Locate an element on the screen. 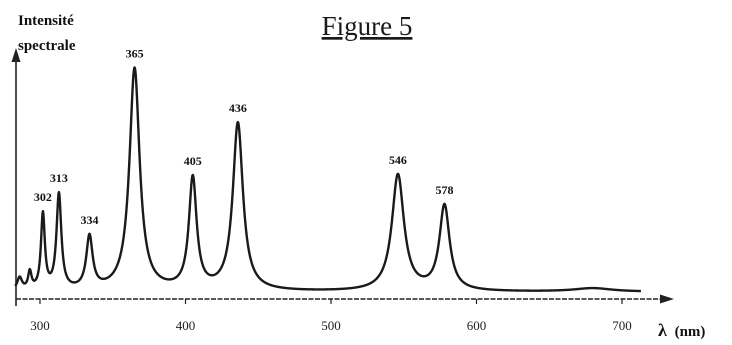 This screenshot has width=732, height=345. lambda-symbol: λ is located at coordinates (662, 330).